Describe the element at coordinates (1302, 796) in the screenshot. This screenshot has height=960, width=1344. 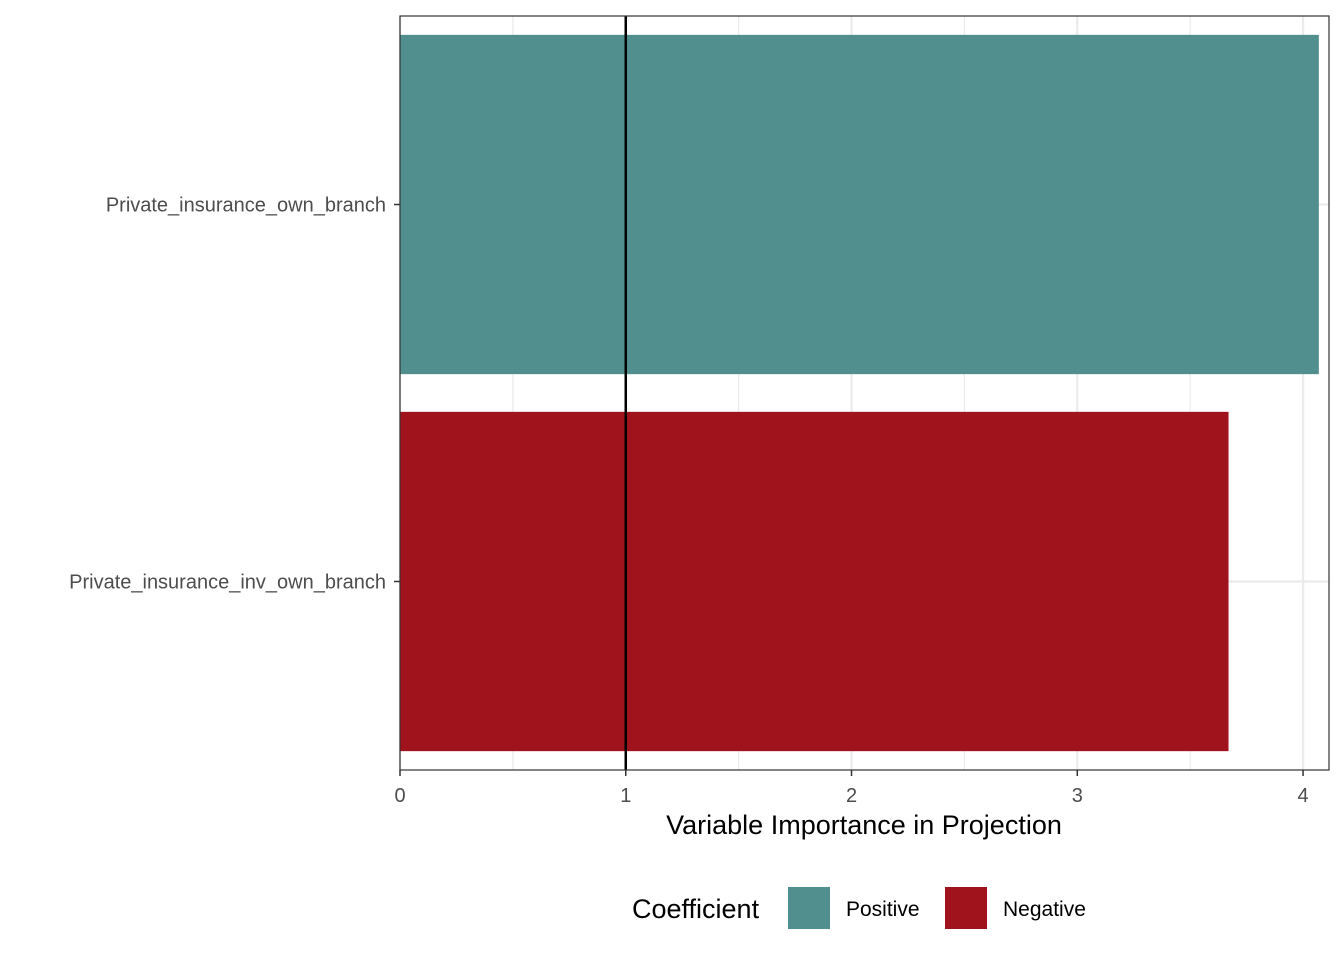
I see `x-tick-label-4: 4` at that location.